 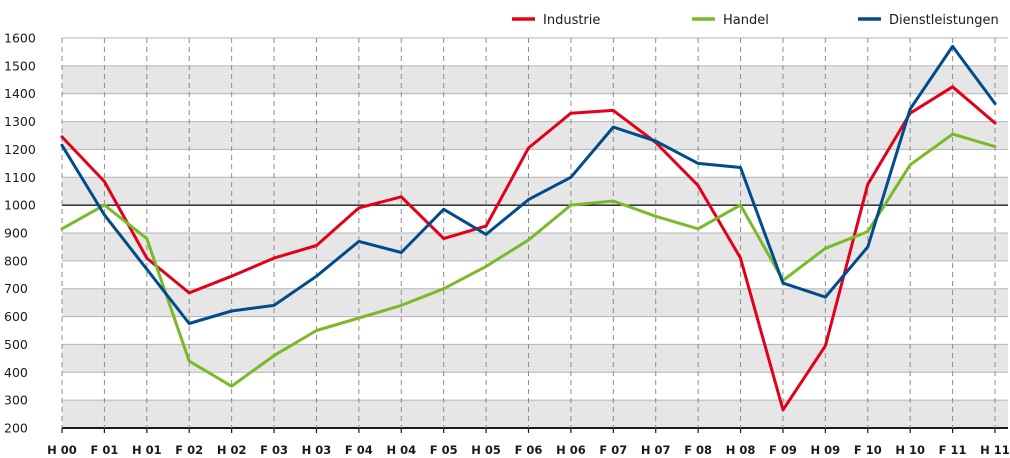 I want to click on x-tick-label: H 09, so click(x=826, y=450).